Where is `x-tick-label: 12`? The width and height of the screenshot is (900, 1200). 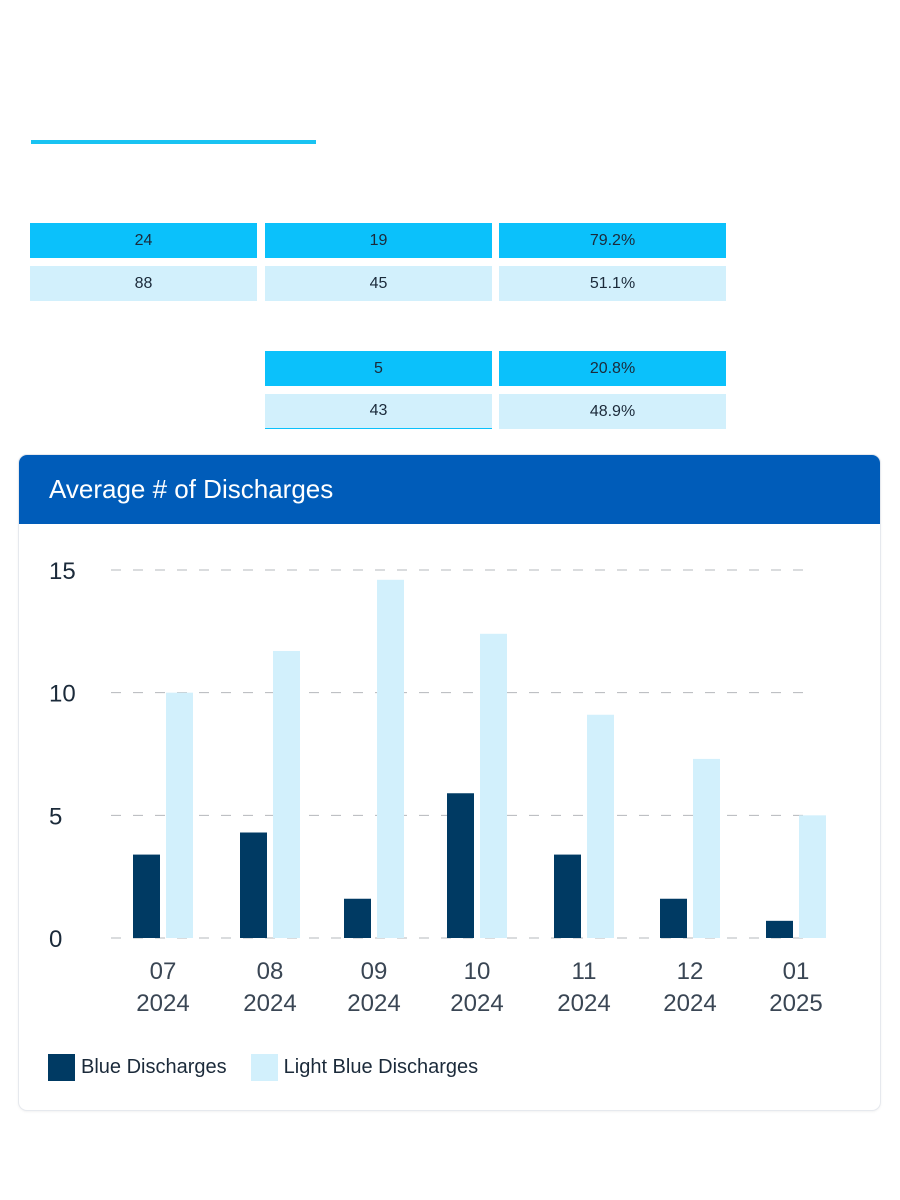
x-tick-label: 12 is located at coordinates (690, 971).